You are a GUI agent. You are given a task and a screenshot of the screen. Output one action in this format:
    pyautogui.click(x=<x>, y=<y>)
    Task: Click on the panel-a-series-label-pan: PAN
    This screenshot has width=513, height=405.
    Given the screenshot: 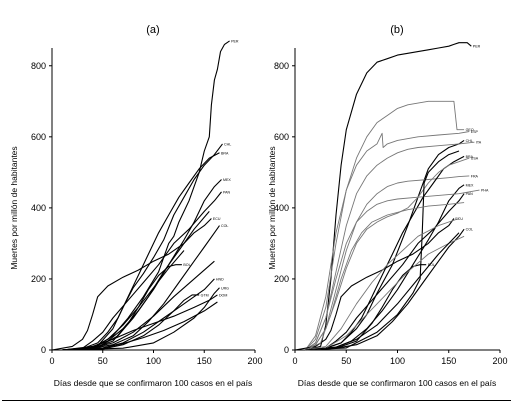 What is the action you would take?
    pyautogui.click(x=227, y=192)
    